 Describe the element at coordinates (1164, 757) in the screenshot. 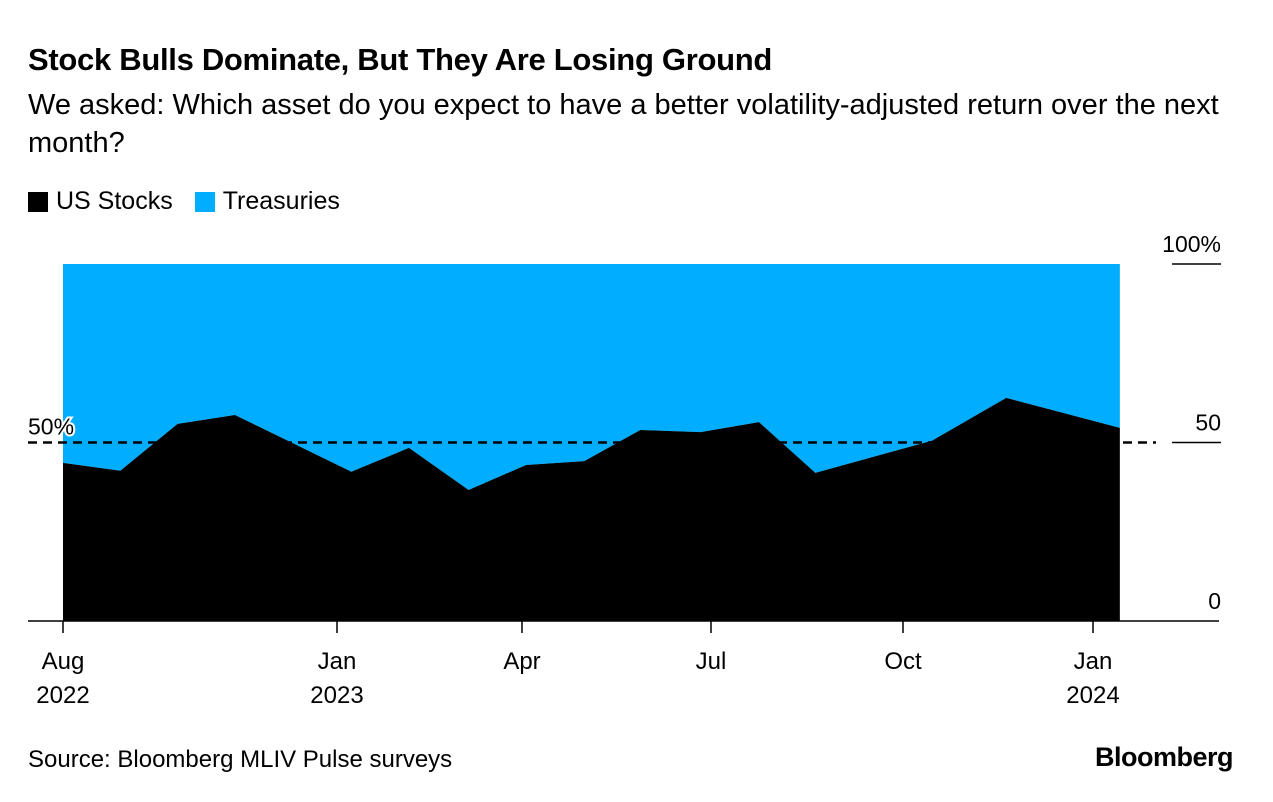

I see `bloomberg-logo: Bloomberg` at that location.